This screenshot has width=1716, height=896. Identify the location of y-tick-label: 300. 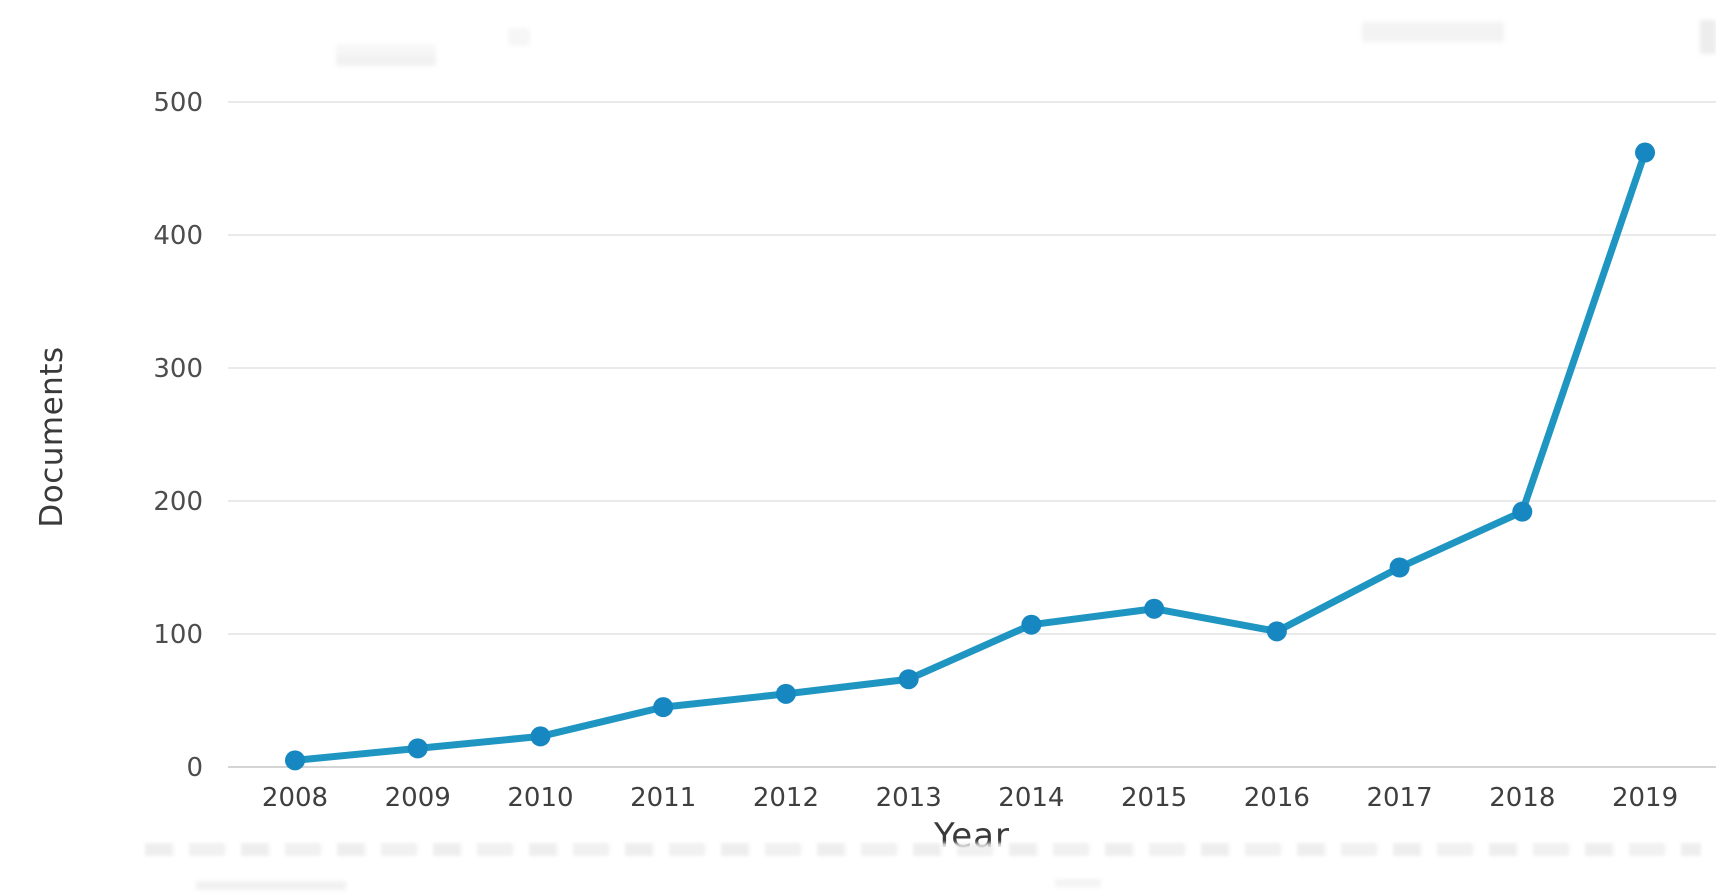
(178, 369).